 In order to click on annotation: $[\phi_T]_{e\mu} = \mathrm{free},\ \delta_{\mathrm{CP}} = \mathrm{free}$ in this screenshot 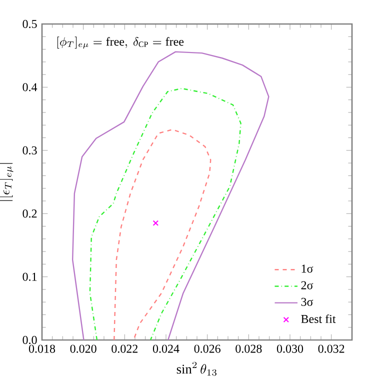, I will do `click(120, 42)`.